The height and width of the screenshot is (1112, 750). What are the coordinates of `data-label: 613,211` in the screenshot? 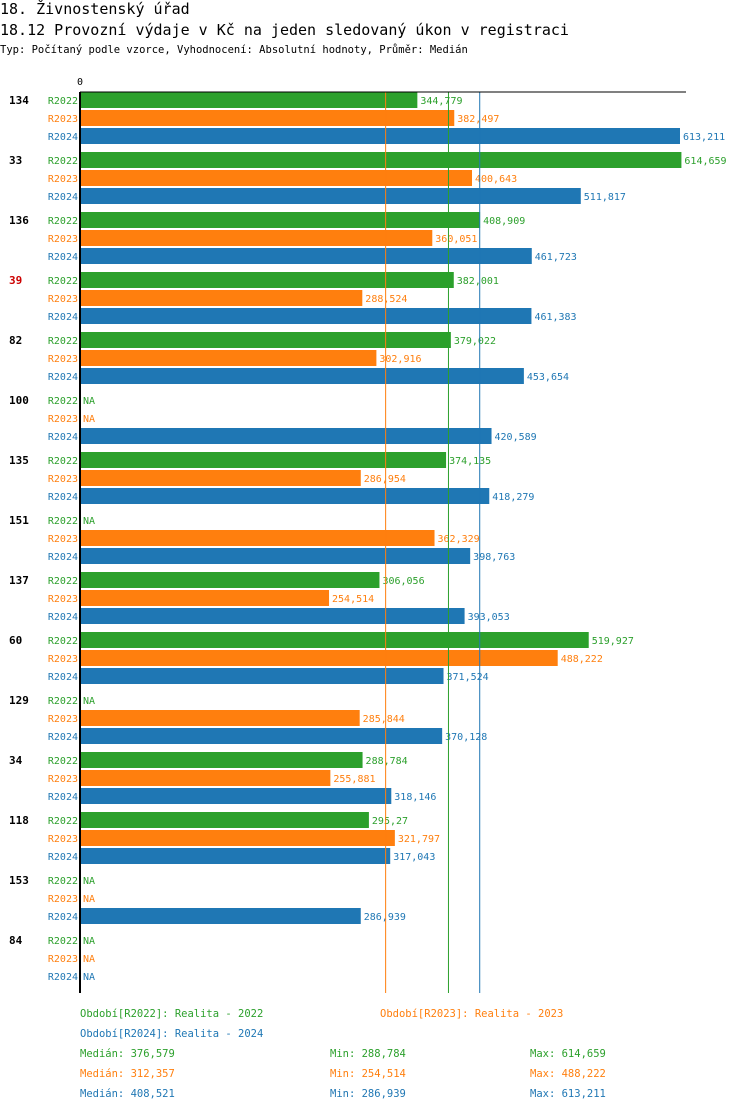 It's located at (704, 137).